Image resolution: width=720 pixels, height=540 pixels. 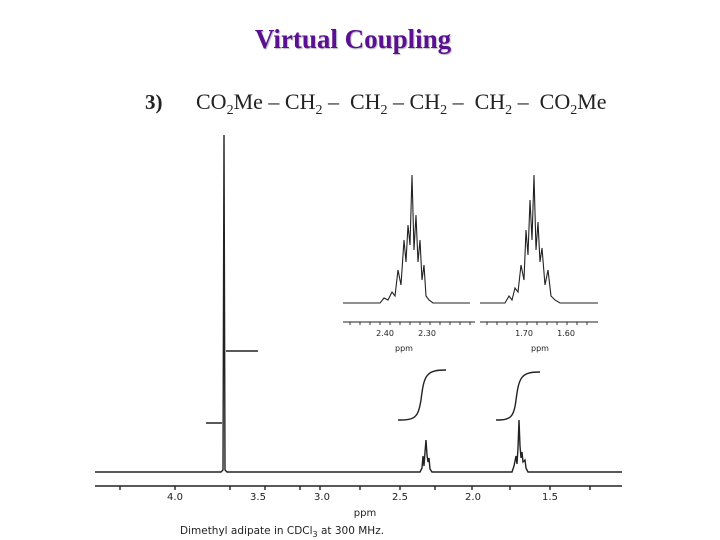 What do you see at coordinates (154, 102) in the screenshot?
I see `item-number: 3)` at bounding box center [154, 102].